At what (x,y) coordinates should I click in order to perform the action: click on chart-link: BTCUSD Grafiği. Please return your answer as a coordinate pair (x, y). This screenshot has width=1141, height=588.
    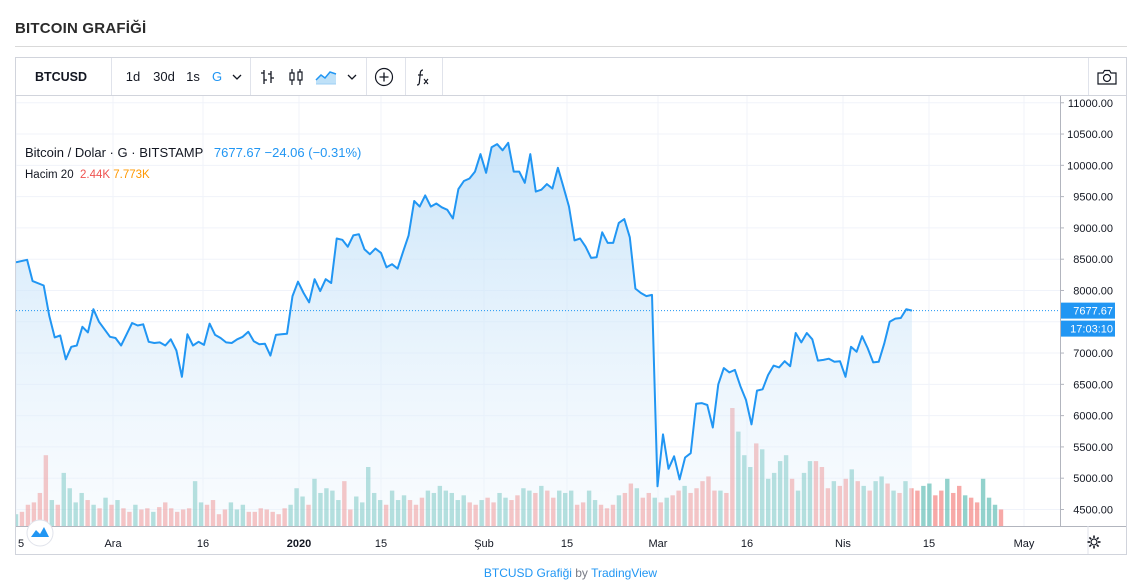
    Looking at the image, I should click on (527, 573).